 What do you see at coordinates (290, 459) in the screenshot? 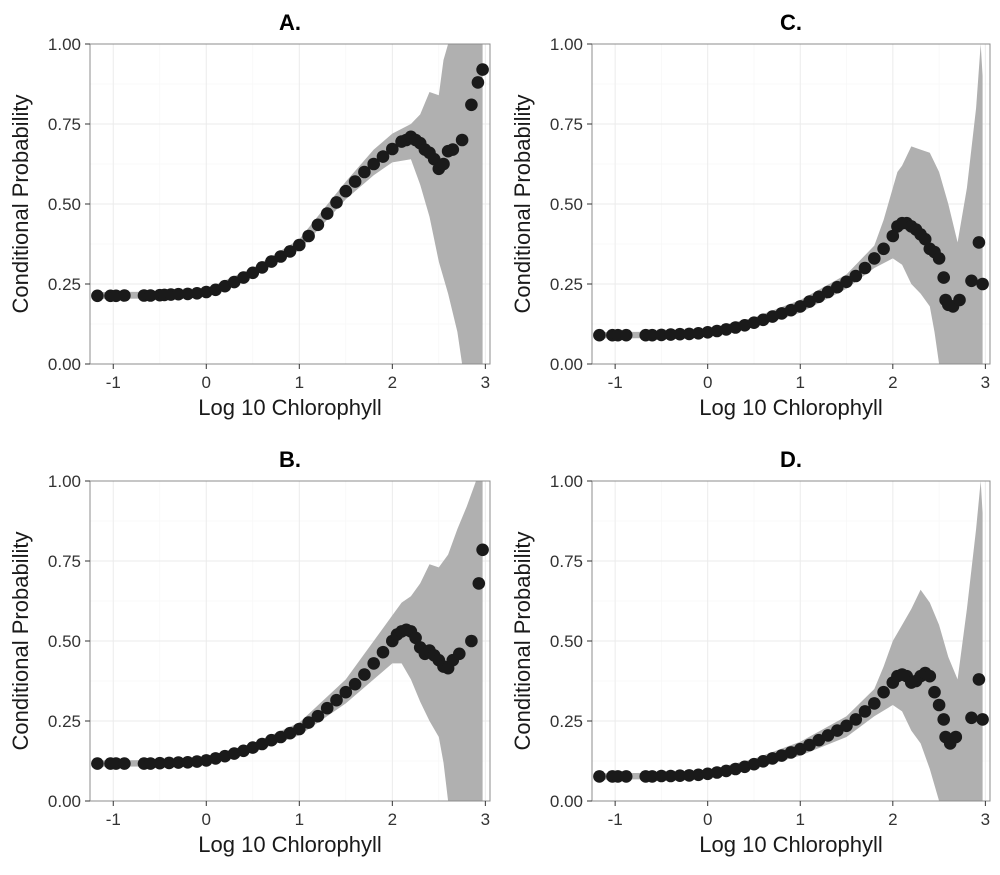
I see `panel-title: B.` at bounding box center [290, 459].